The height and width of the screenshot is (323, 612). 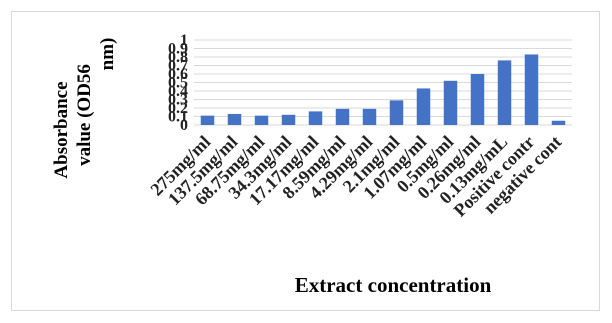 What do you see at coordinates (178, 66) in the screenshot?
I see `y-tick-label: 0.7` at bounding box center [178, 66].